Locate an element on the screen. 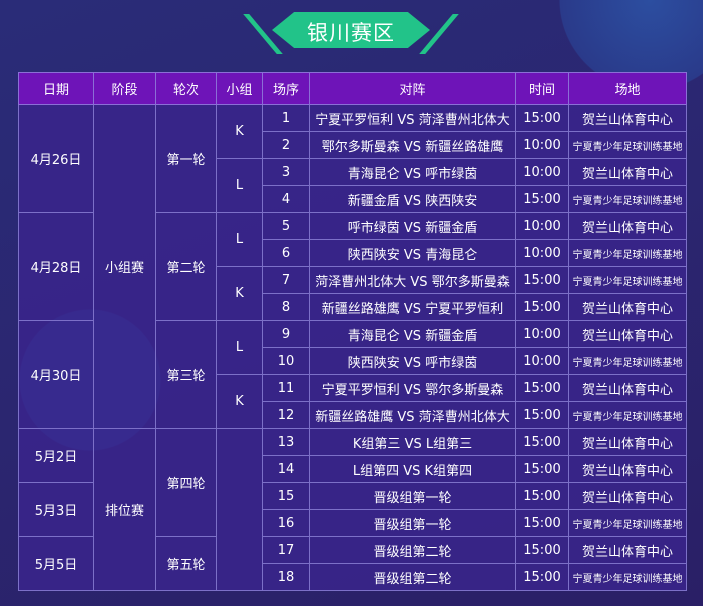 The height and width of the screenshot is (606, 703). region-title: 银川赛区 is located at coordinates (351, 33).